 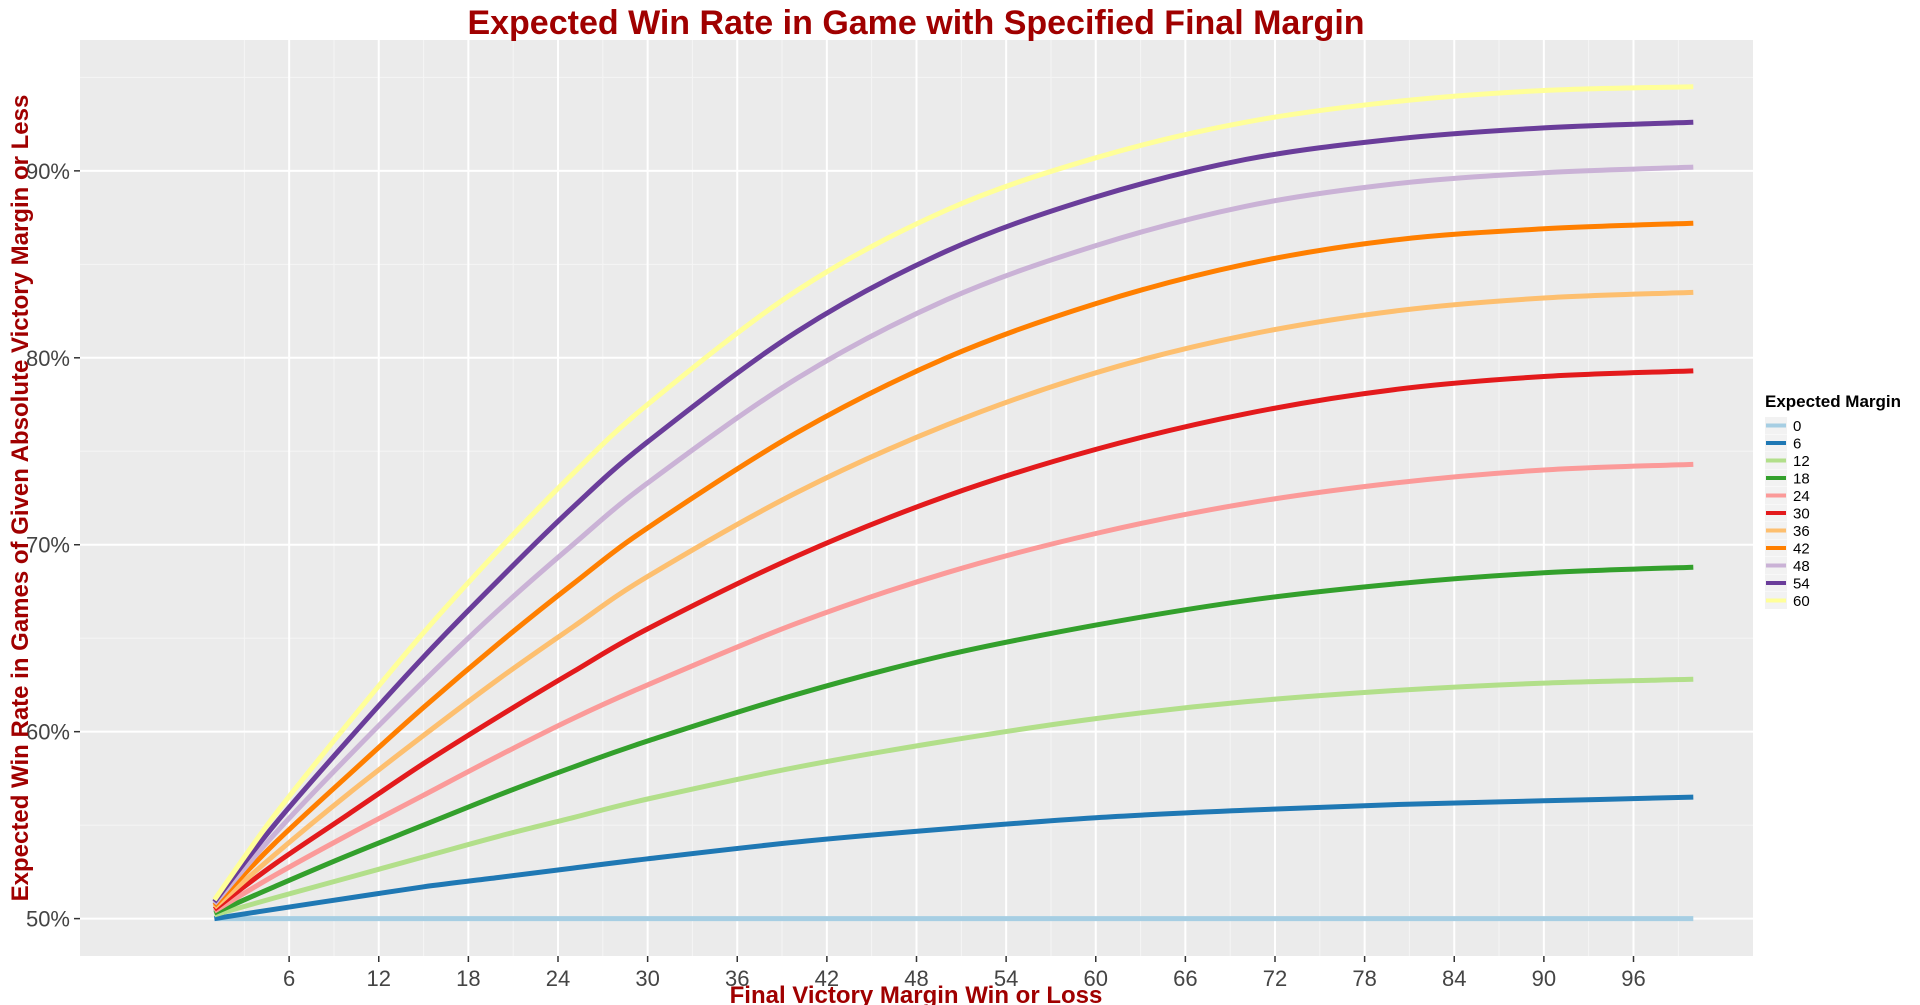 I want to click on x-tick-label: 12, so click(x=379, y=978).